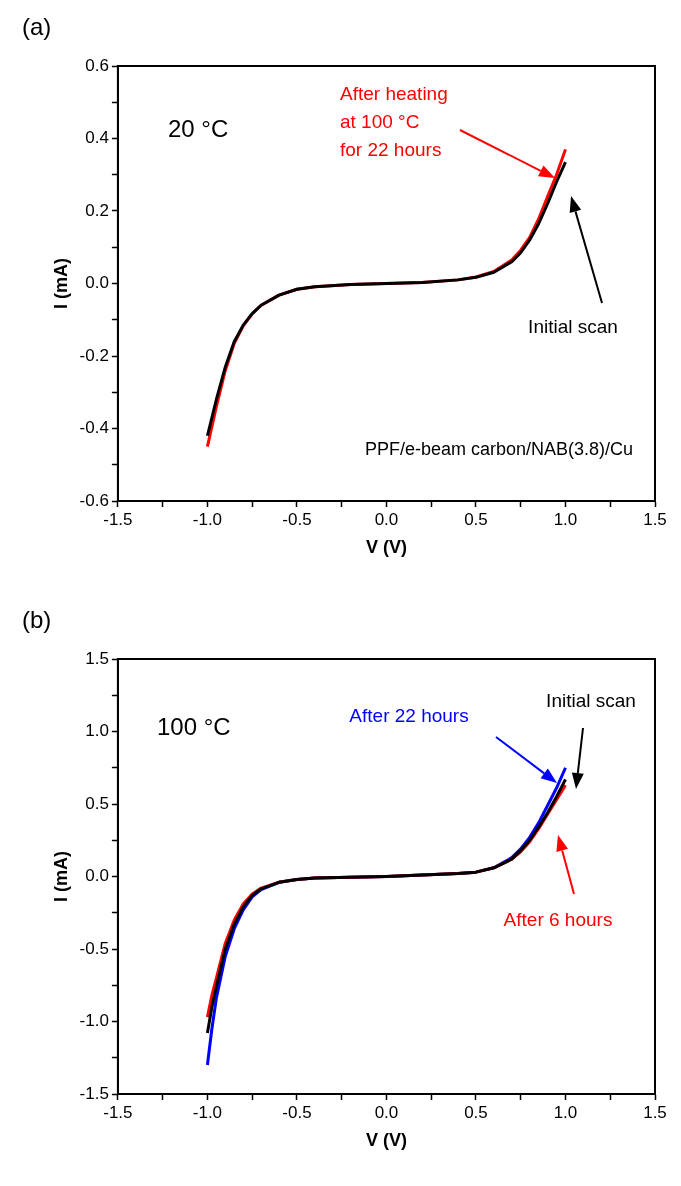  I want to click on y-tick-label: -0.6, so click(94, 500).